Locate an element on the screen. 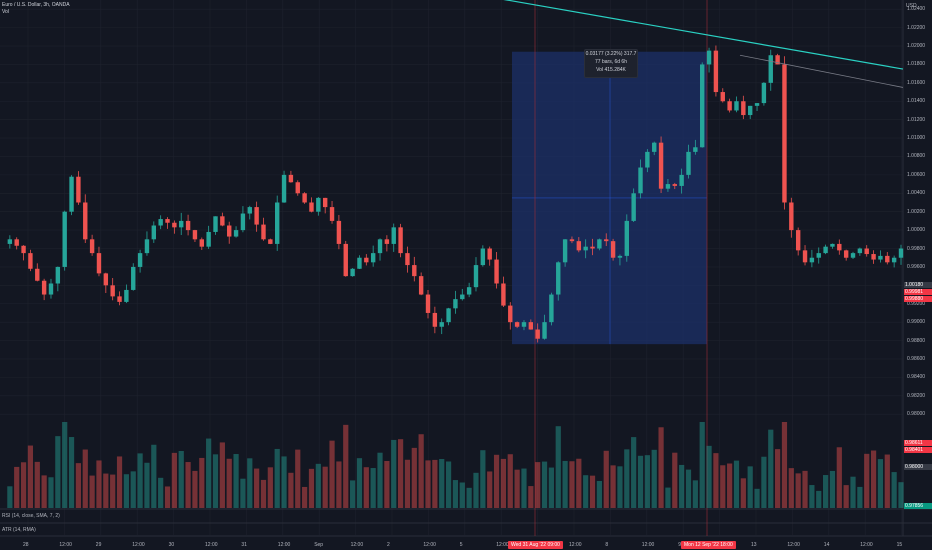  price-tick: 1.01000 is located at coordinates (916, 138).